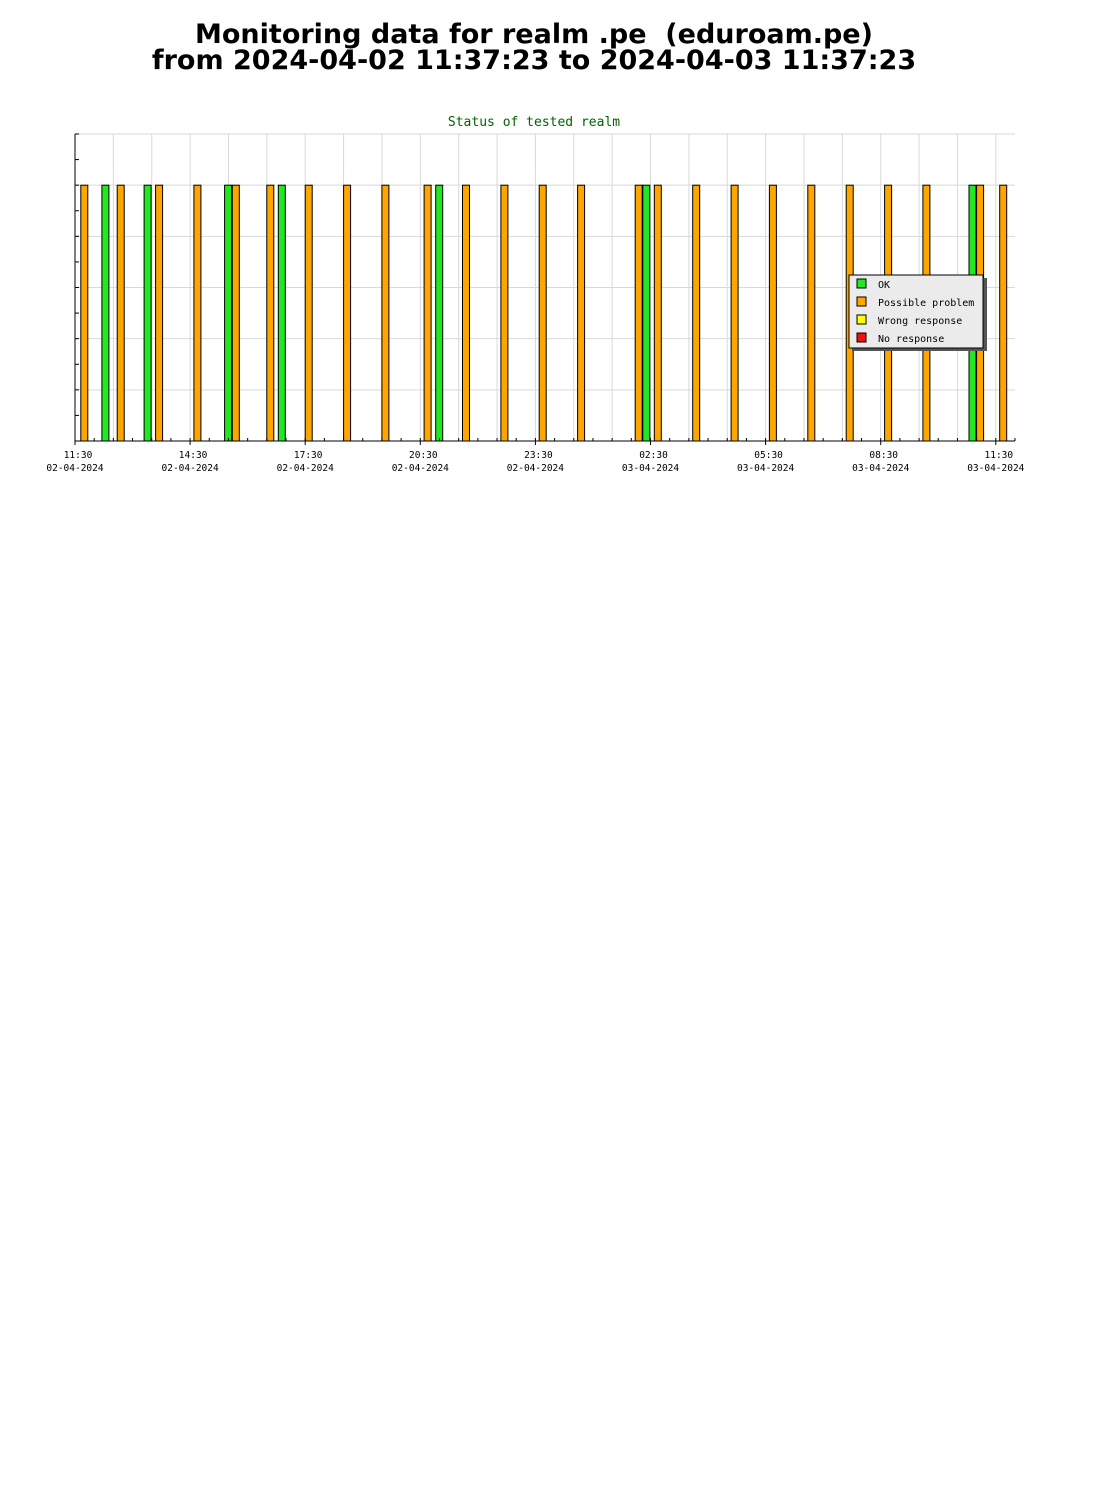 The width and height of the screenshot is (1100, 1500). What do you see at coordinates (861, 319) in the screenshot?
I see `legend-swatch-wrong-response` at bounding box center [861, 319].